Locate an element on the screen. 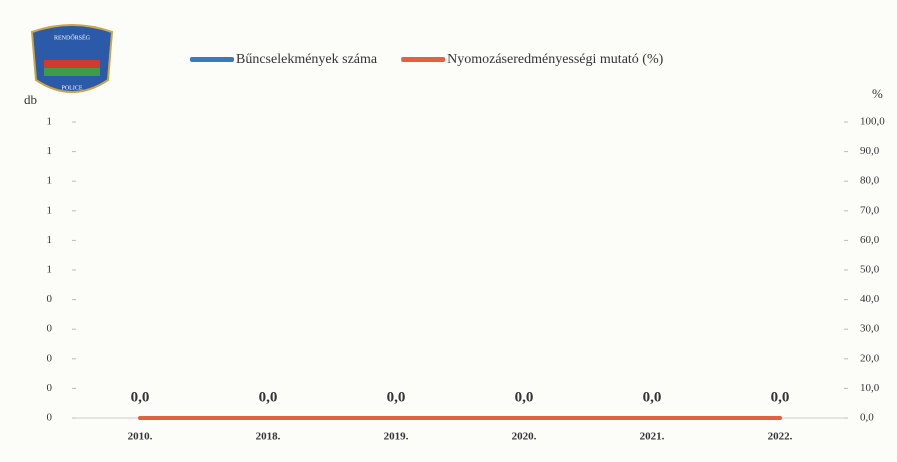  y2-tick-label: 30,0 is located at coordinates (870, 329).